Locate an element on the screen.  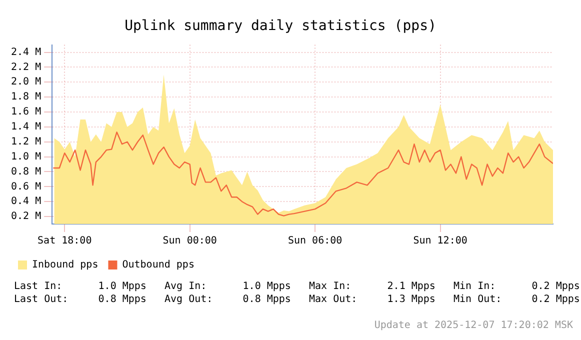
text: Last In: 1.0 Mpps Avg In: 1.0 Mpps Max In: 2.1 Mpps Min In: 0.2 Mpps is located at coordinates (297, 286).